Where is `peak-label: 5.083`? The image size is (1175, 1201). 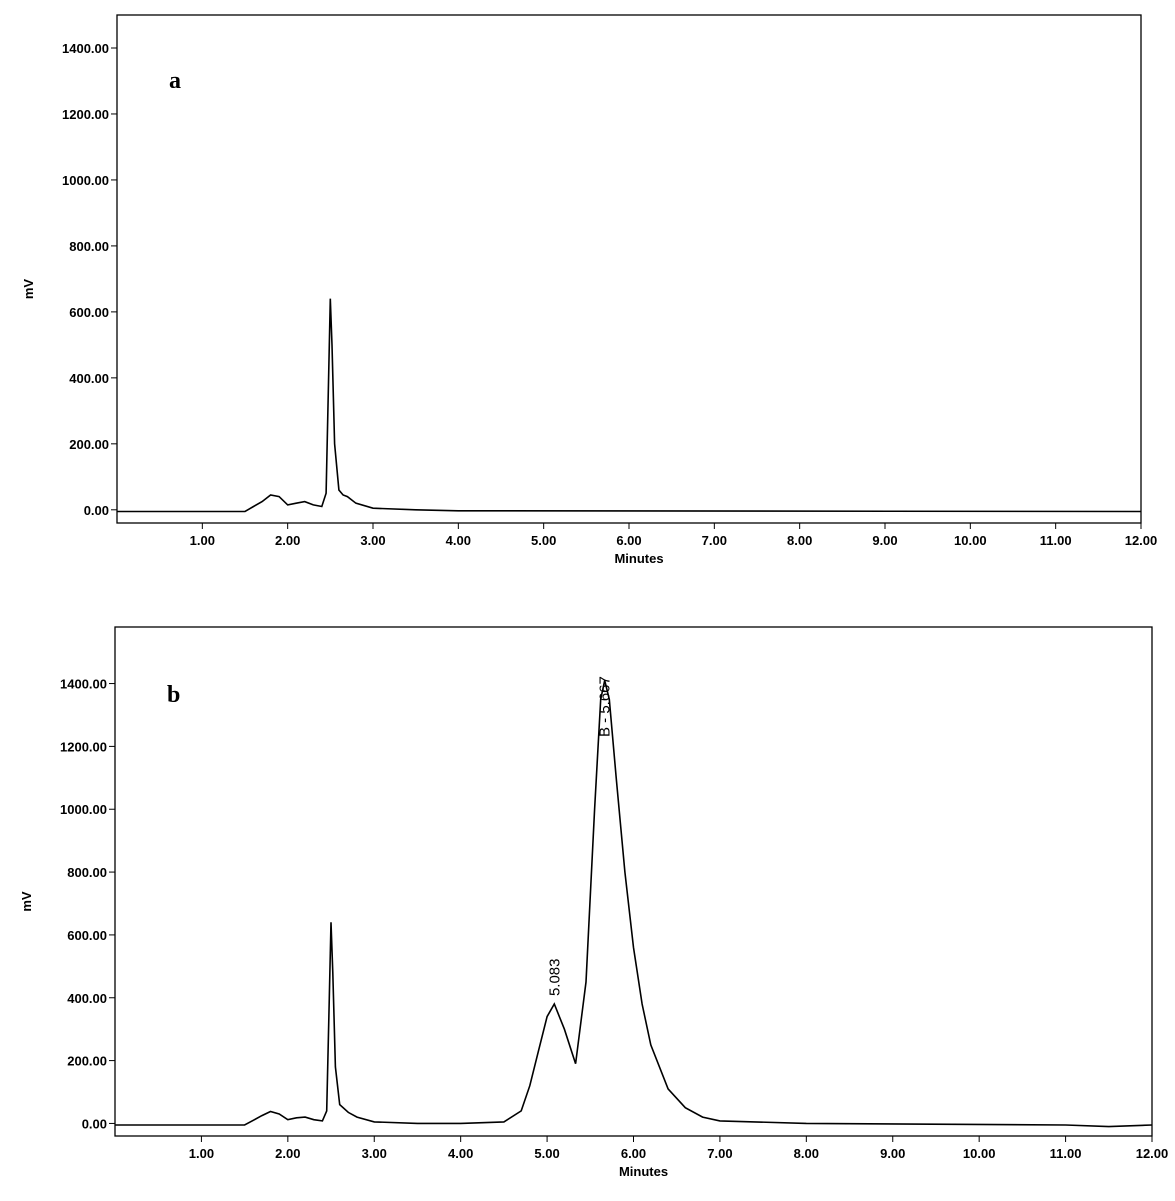
peak-label: 5.083 is located at coordinates (554, 977).